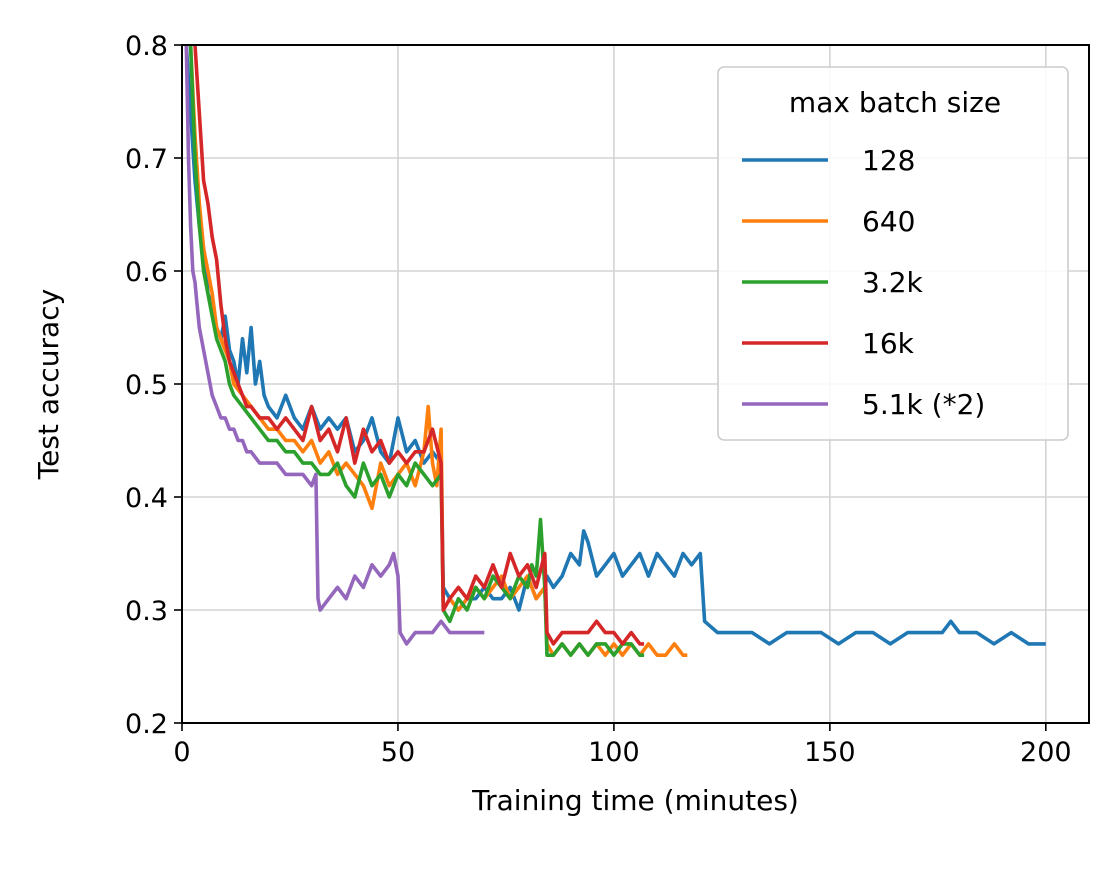  What do you see at coordinates (146, 498) in the screenshot?
I see `y-tick-label: 0.4` at bounding box center [146, 498].